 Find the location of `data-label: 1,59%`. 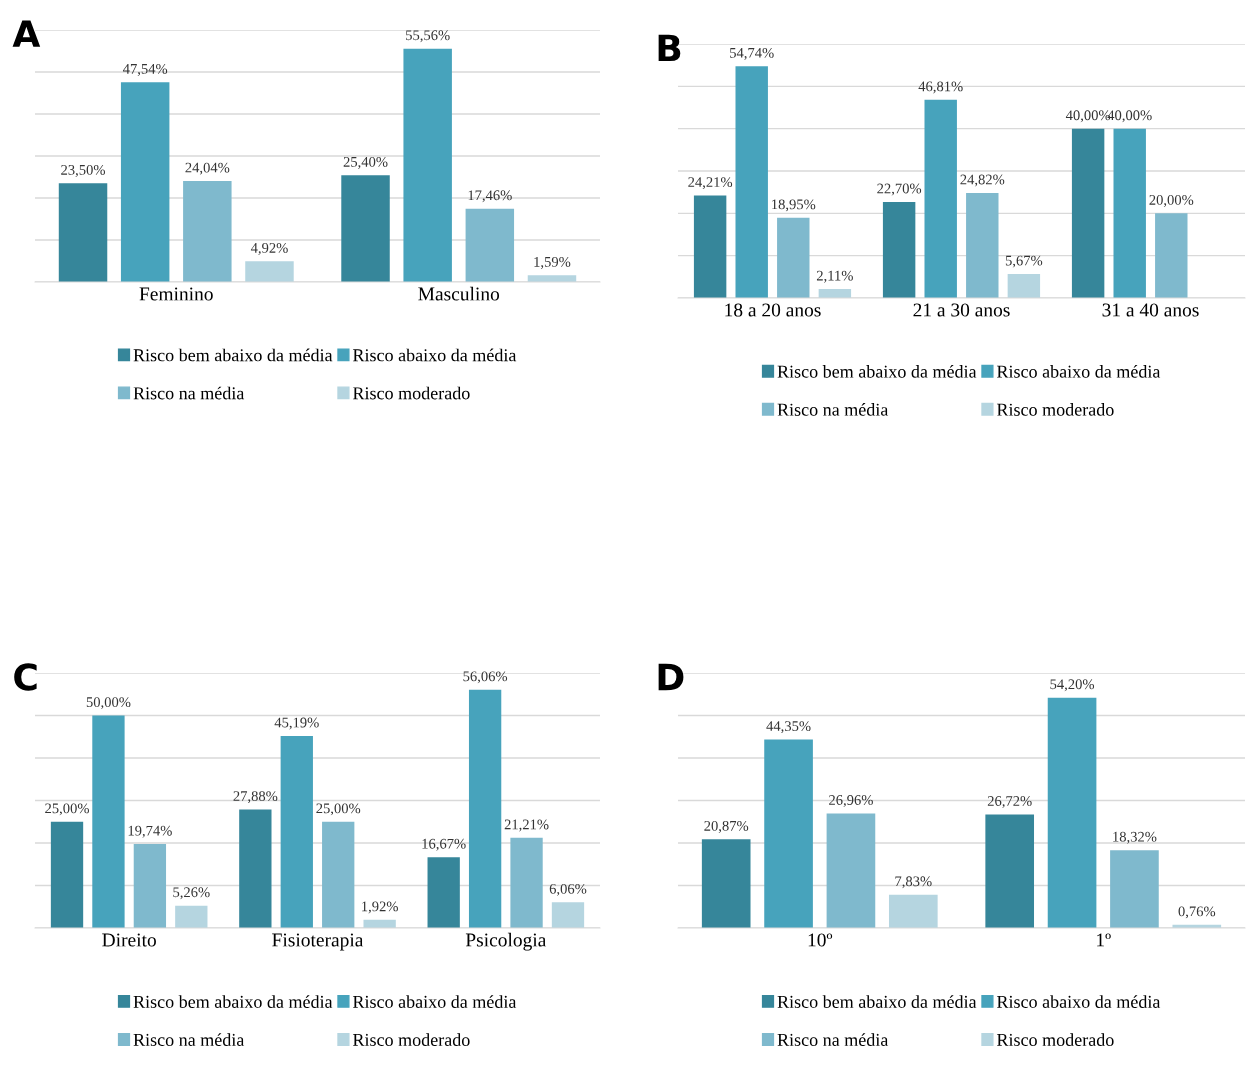

data-label: 1,59% is located at coordinates (552, 262).